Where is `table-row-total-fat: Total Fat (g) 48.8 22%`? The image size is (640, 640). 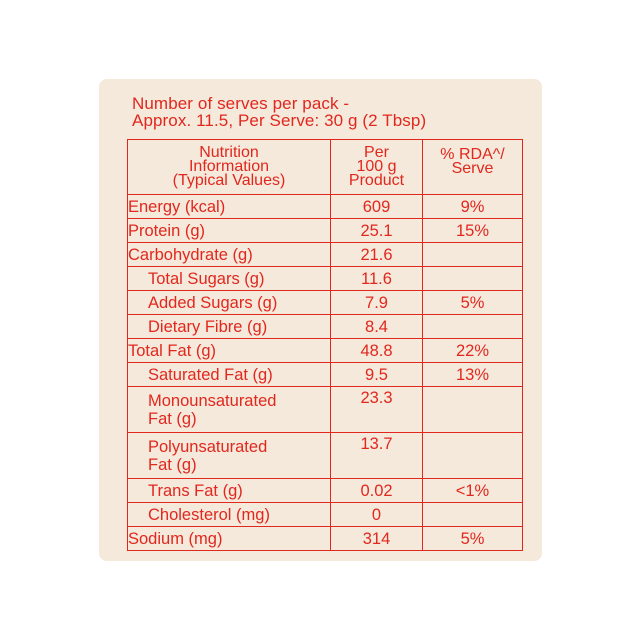 table-row-total-fat: Total Fat (g) 48.8 22% is located at coordinates (325, 350).